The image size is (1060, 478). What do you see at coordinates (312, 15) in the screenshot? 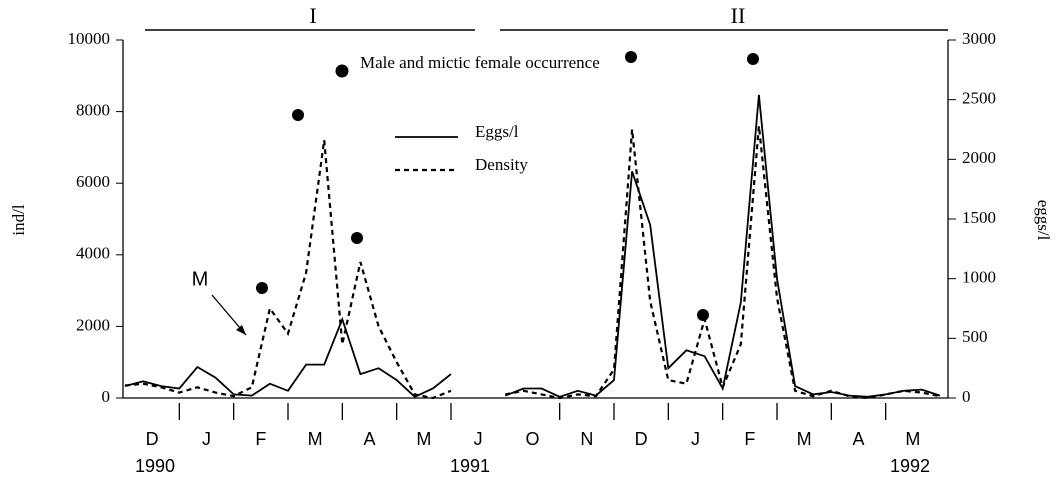
I see `season-label: I` at bounding box center [312, 15].